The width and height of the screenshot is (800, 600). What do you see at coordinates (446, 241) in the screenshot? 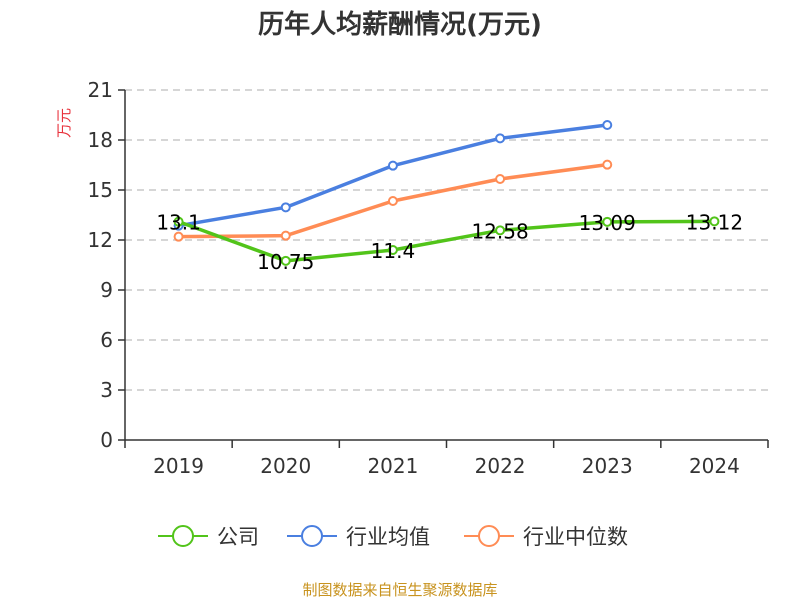
I see `series-line` at bounding box center [446, 241].